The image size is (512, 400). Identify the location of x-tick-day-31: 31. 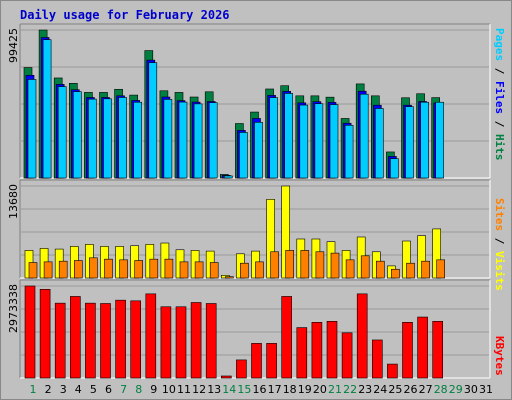
(486, 389).